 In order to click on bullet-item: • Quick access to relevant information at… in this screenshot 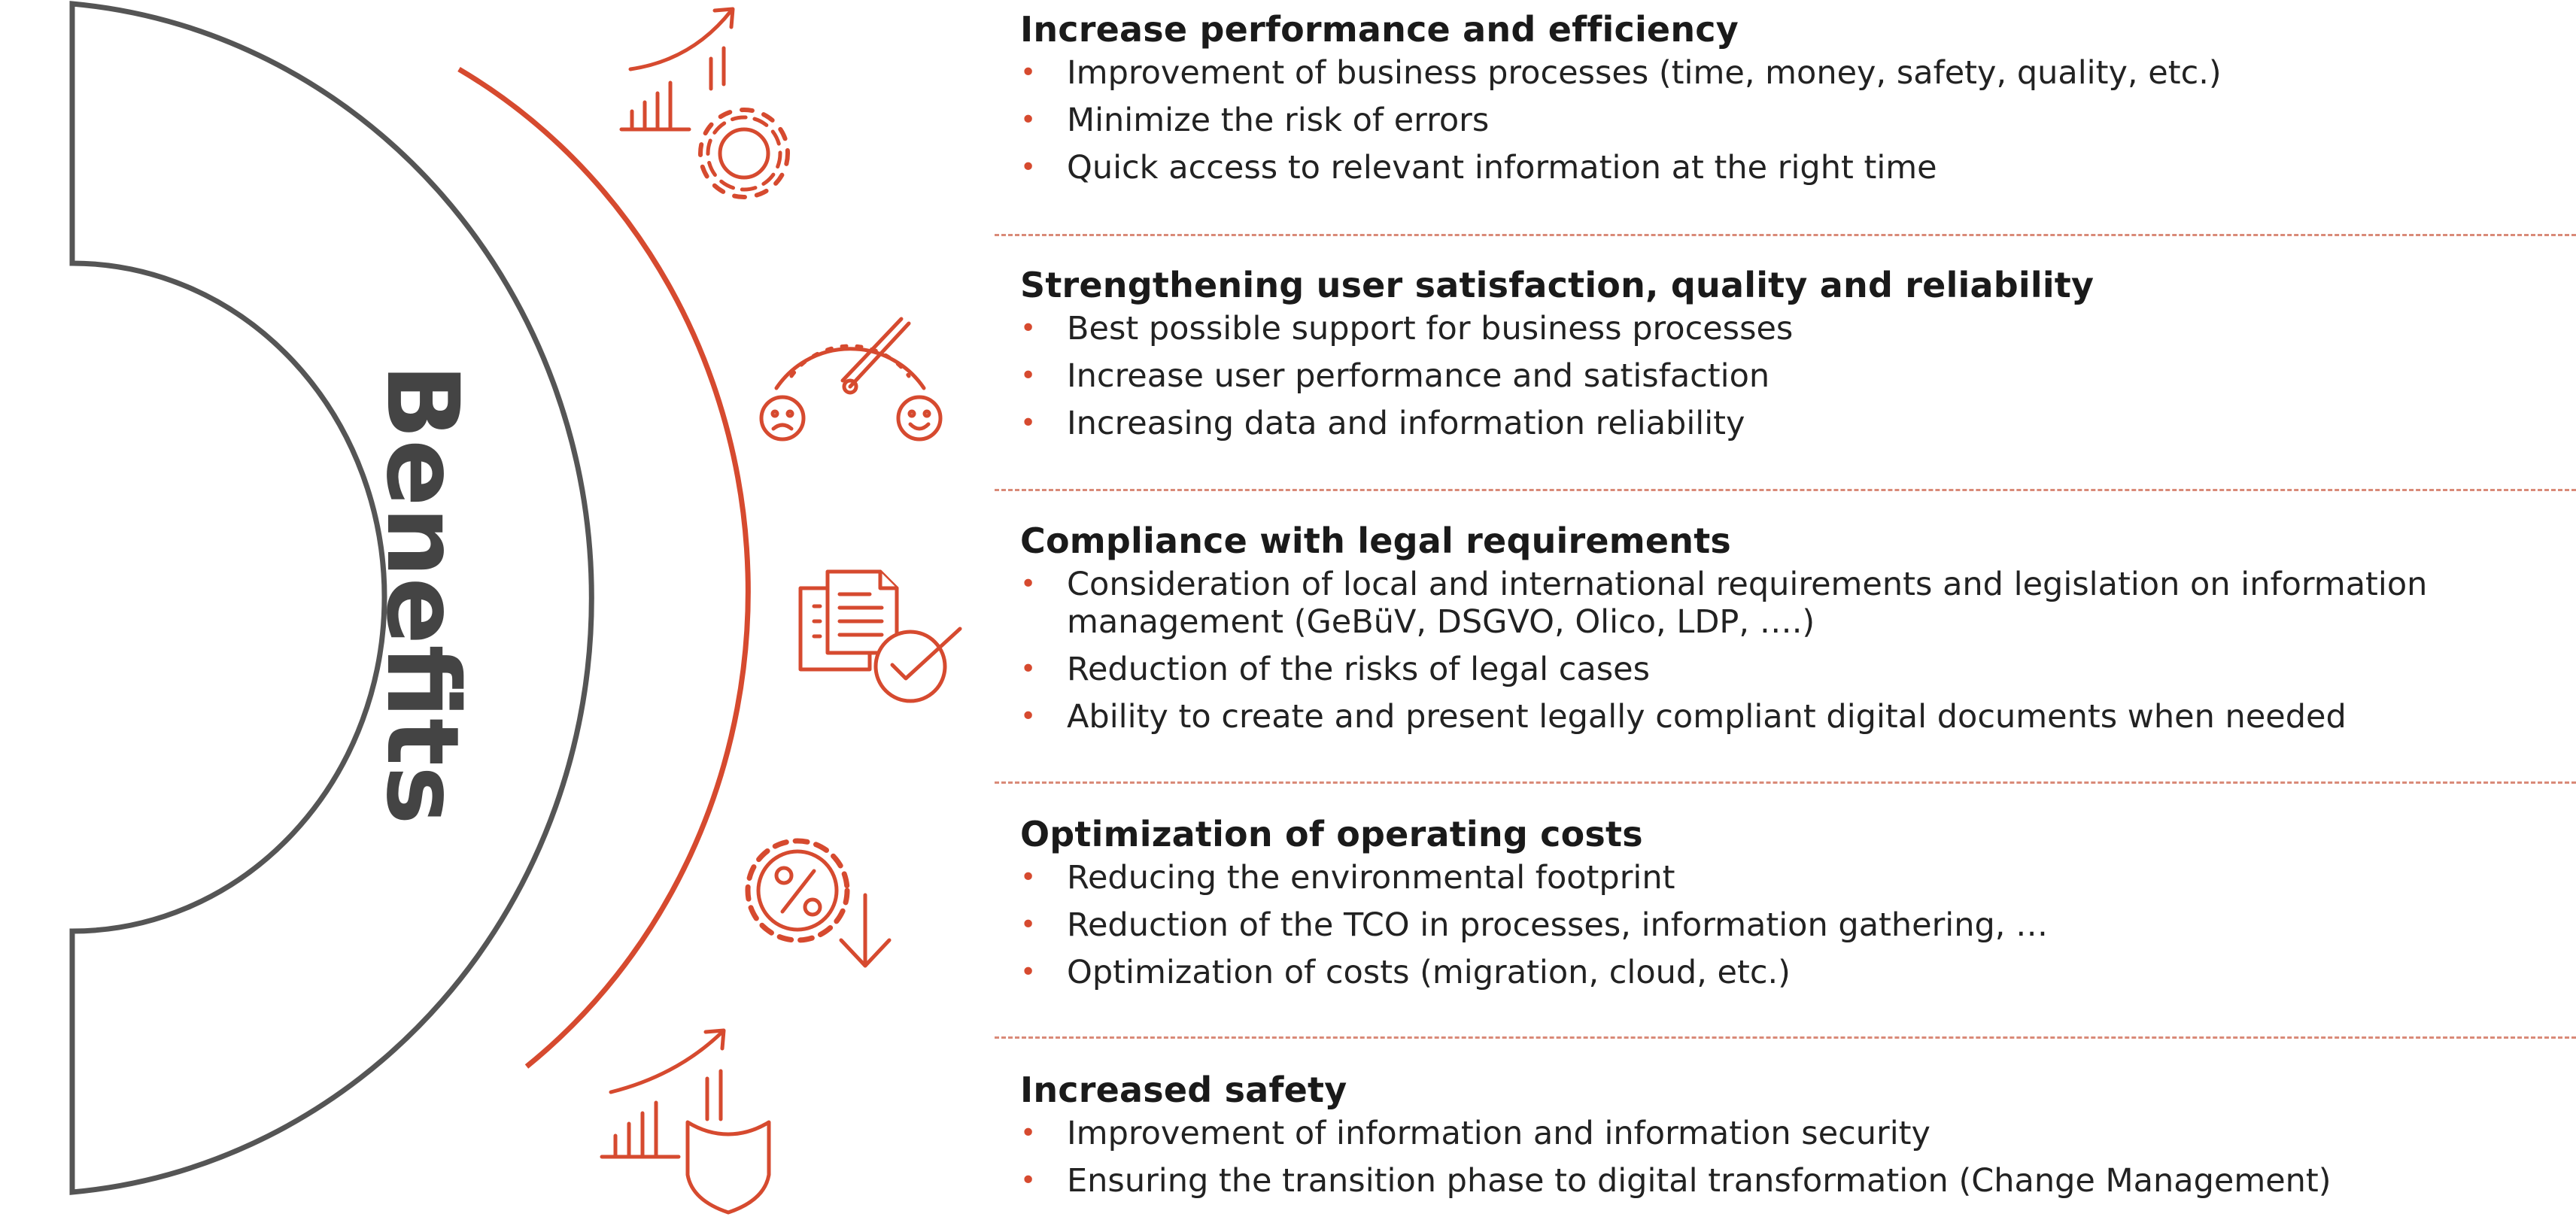, I will do `click(1479, 168)`.